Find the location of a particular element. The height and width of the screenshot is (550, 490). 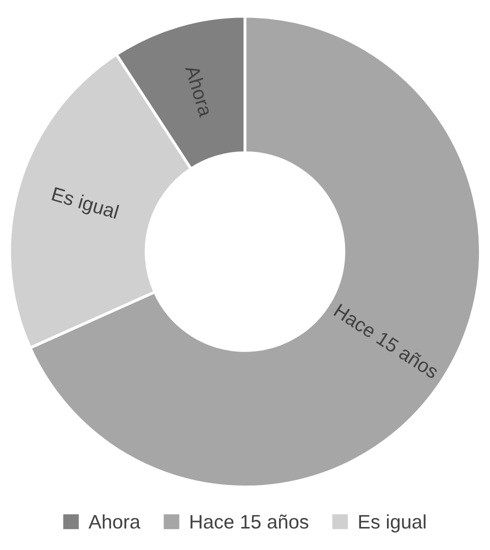

slice-label: Es igual is located at coordinates (85, 204).